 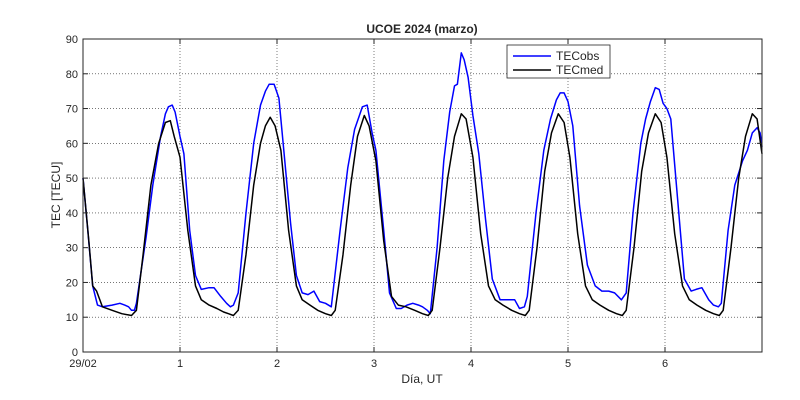 What do you see at coordinates (72, 283) in the screenshot?
I see `y-tick-label: 20` at bounding box center [72, 283].